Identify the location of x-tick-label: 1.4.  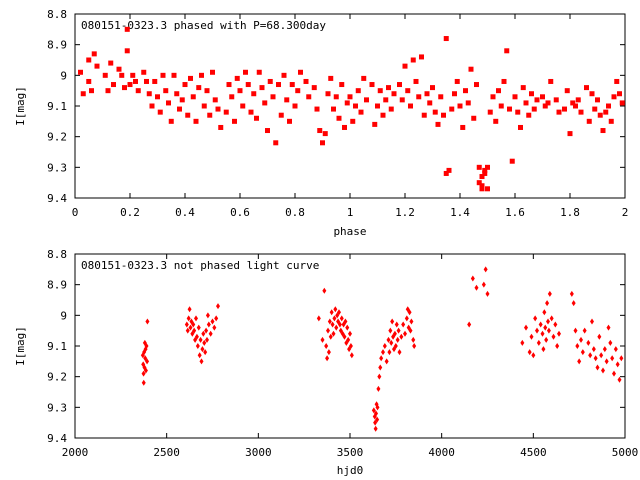
(460, 212).